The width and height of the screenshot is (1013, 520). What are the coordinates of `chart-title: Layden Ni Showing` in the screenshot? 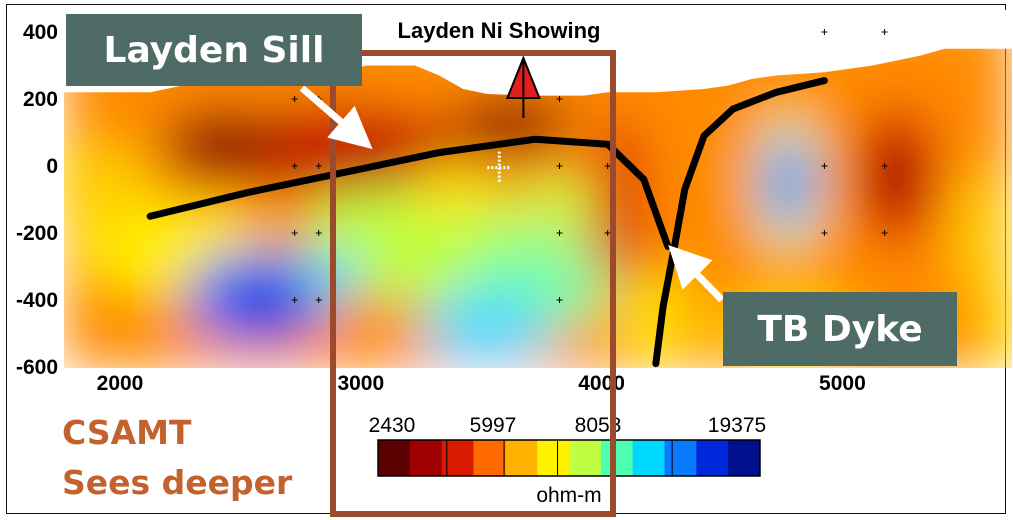 It's located at (499, 30).